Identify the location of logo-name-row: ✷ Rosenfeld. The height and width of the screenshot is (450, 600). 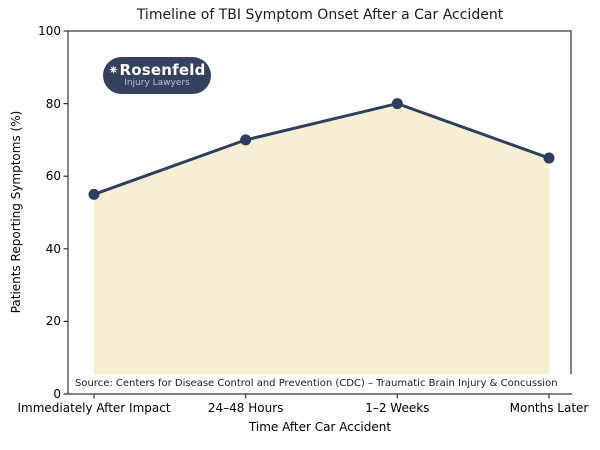
(157, 69).